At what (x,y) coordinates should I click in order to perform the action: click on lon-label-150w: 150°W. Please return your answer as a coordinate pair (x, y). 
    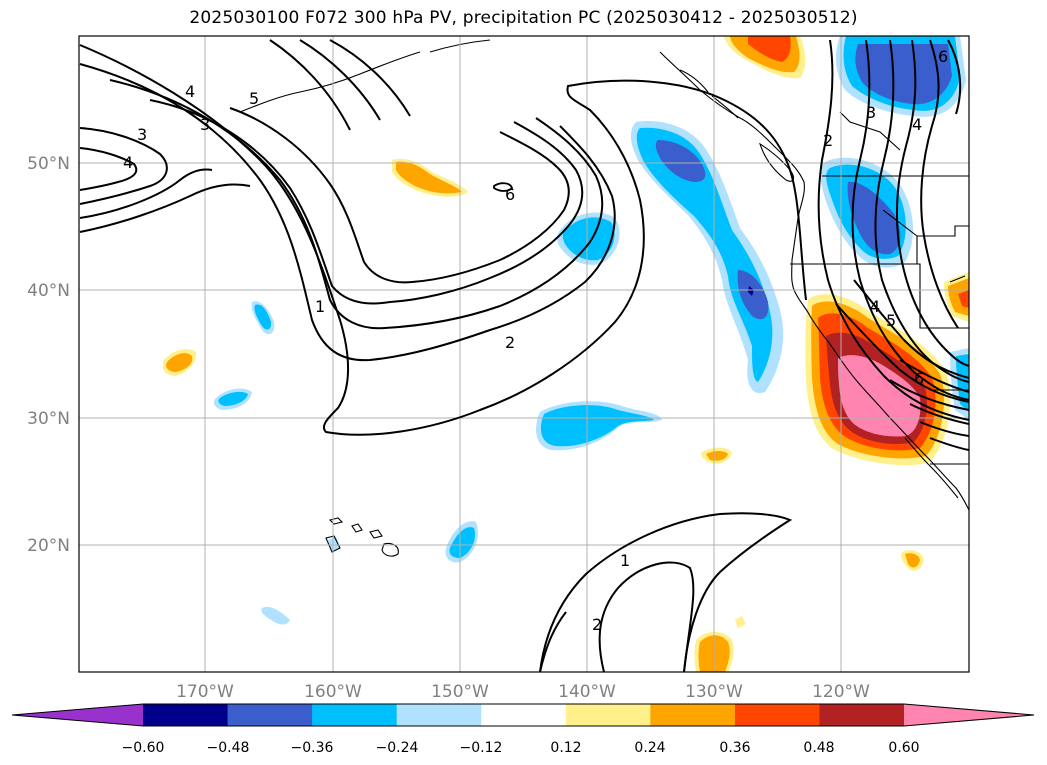
    Looking at the image, I should click on (460, 692).